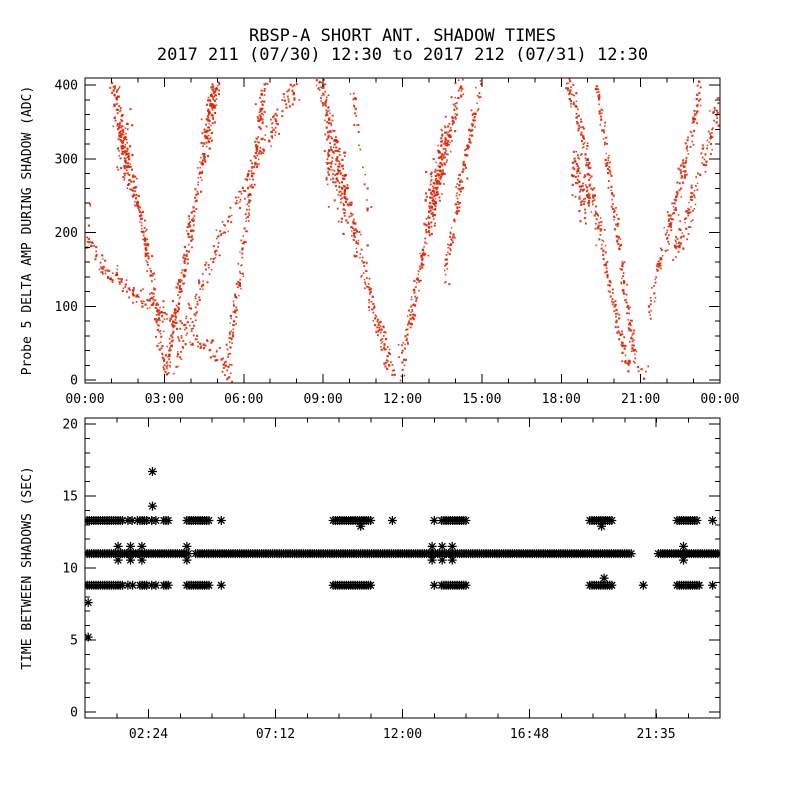 This screenshot has width=800, height=800. What do you see at coordinates (70, 425) in the screenshot?
I see `y-tick-label: 20` at bounding box center [70, 425].